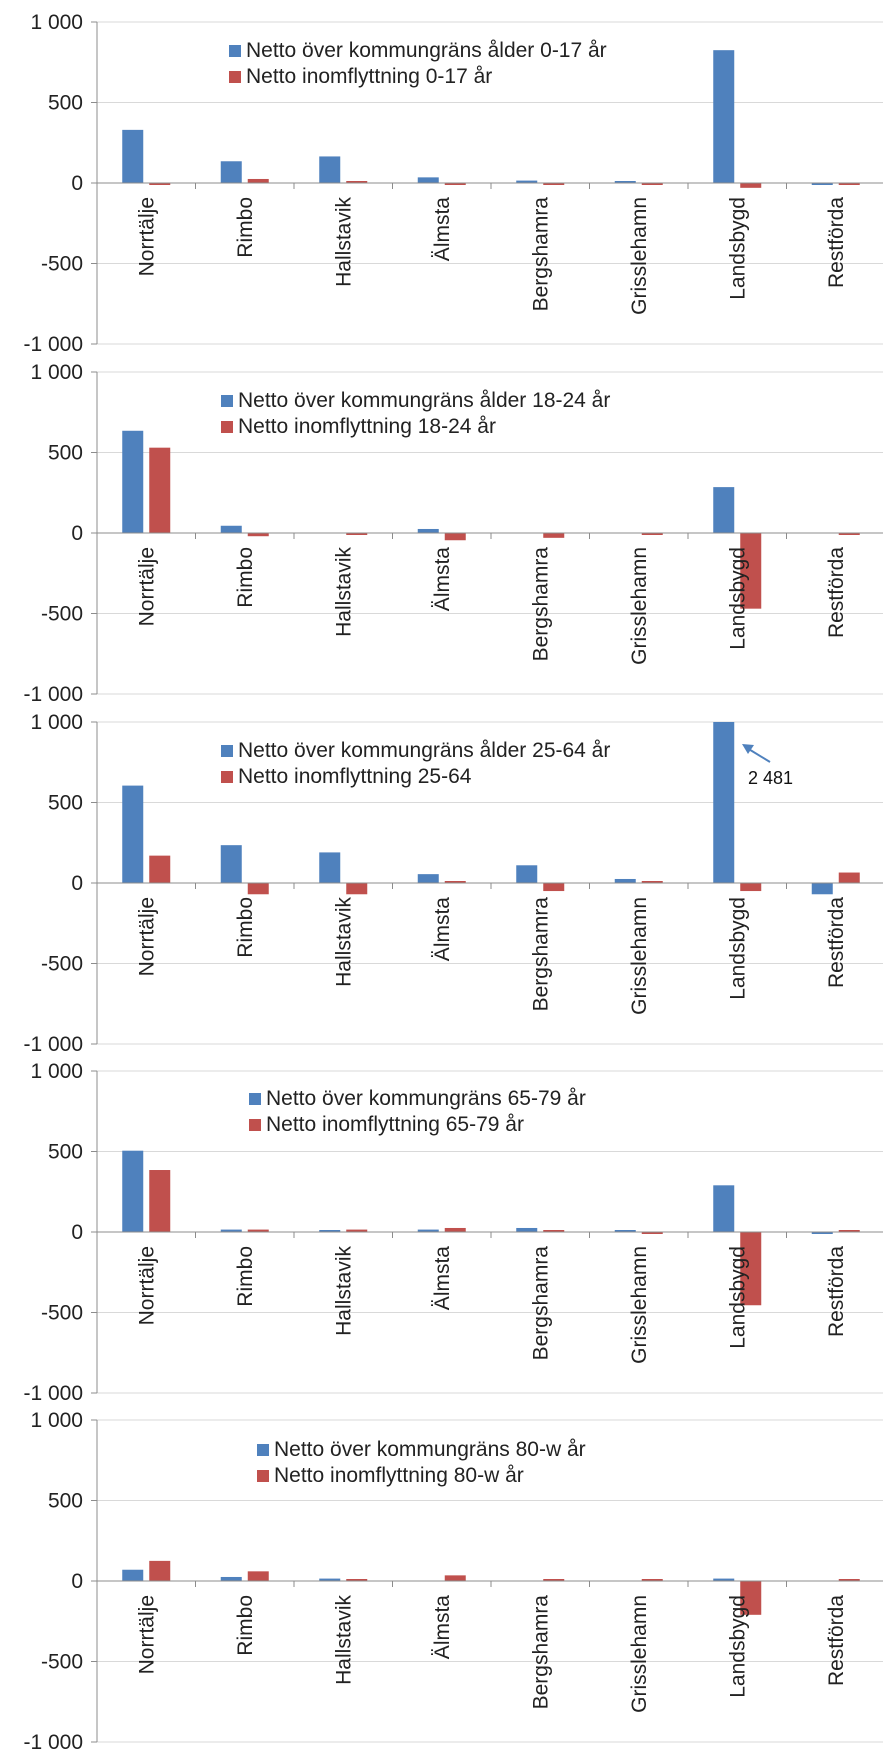 The image size is (883, 1759). What do you see at coordinates (424, 400) in the screenshot?
I see `legend-label: Netto över kommungräns ålder 18-24 år` at bounding box center [424, 400].